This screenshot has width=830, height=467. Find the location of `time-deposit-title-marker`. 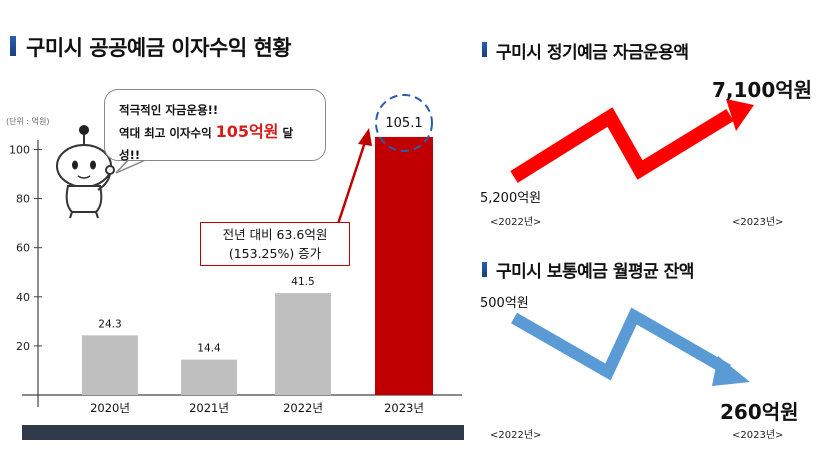

time-deposit-title-marker is located at coordinates (484, 49).